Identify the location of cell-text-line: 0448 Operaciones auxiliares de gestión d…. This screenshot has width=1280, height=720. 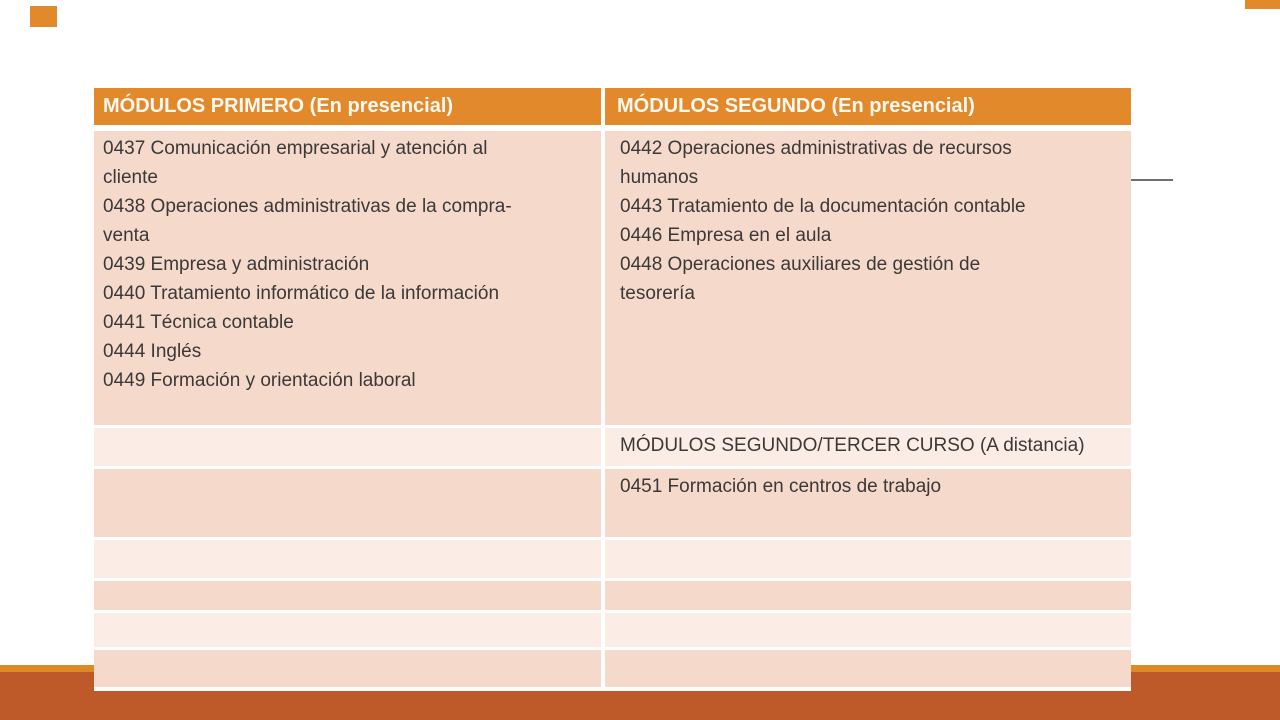
(800, 264).